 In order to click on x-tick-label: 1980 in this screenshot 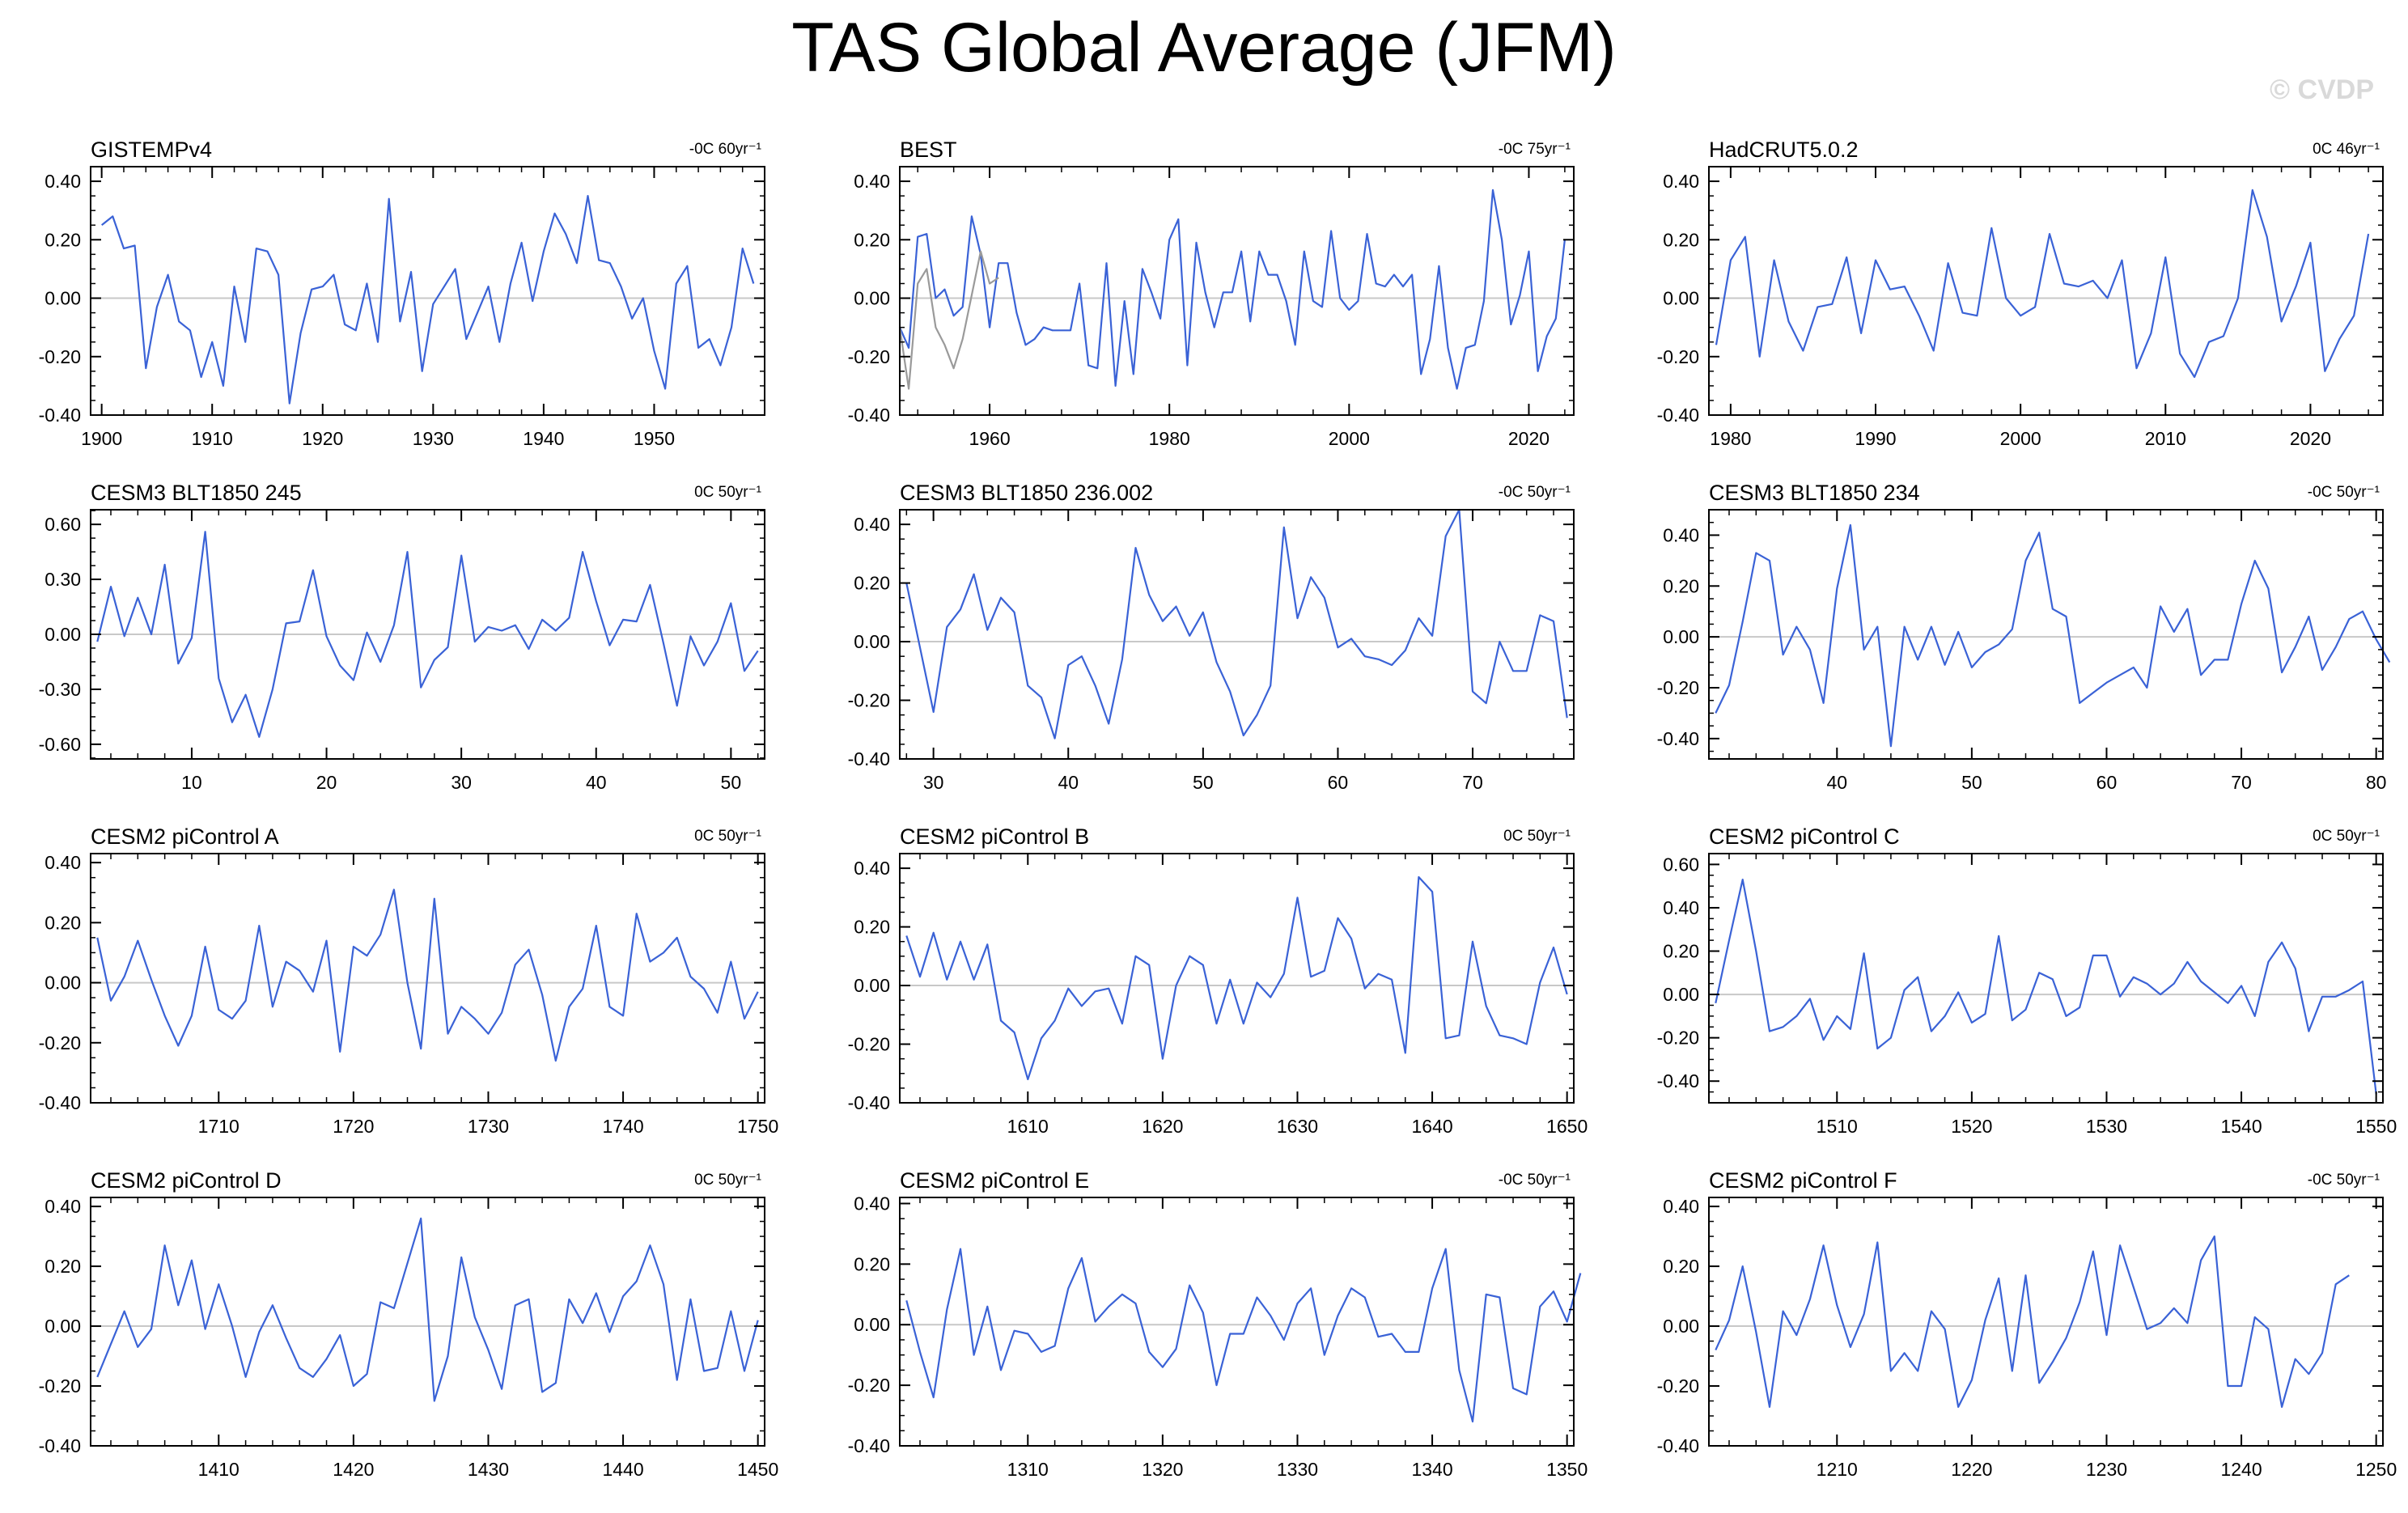, I will do `click(1731, 438)`.